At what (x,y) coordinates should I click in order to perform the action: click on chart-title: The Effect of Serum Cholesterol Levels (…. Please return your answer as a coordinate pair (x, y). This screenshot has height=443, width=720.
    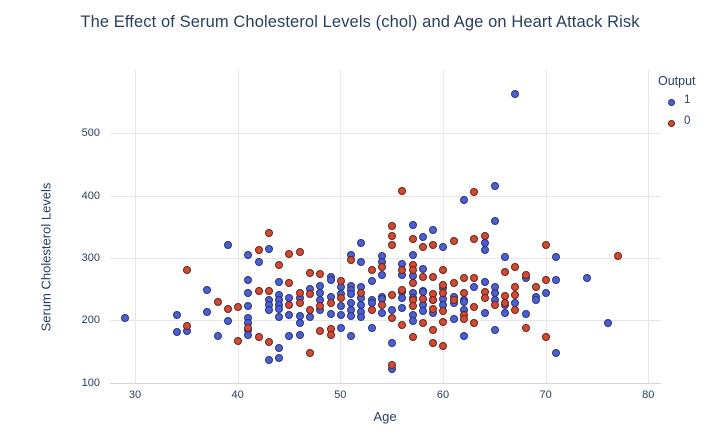
    Looking at the image, I should click on (360, 22).